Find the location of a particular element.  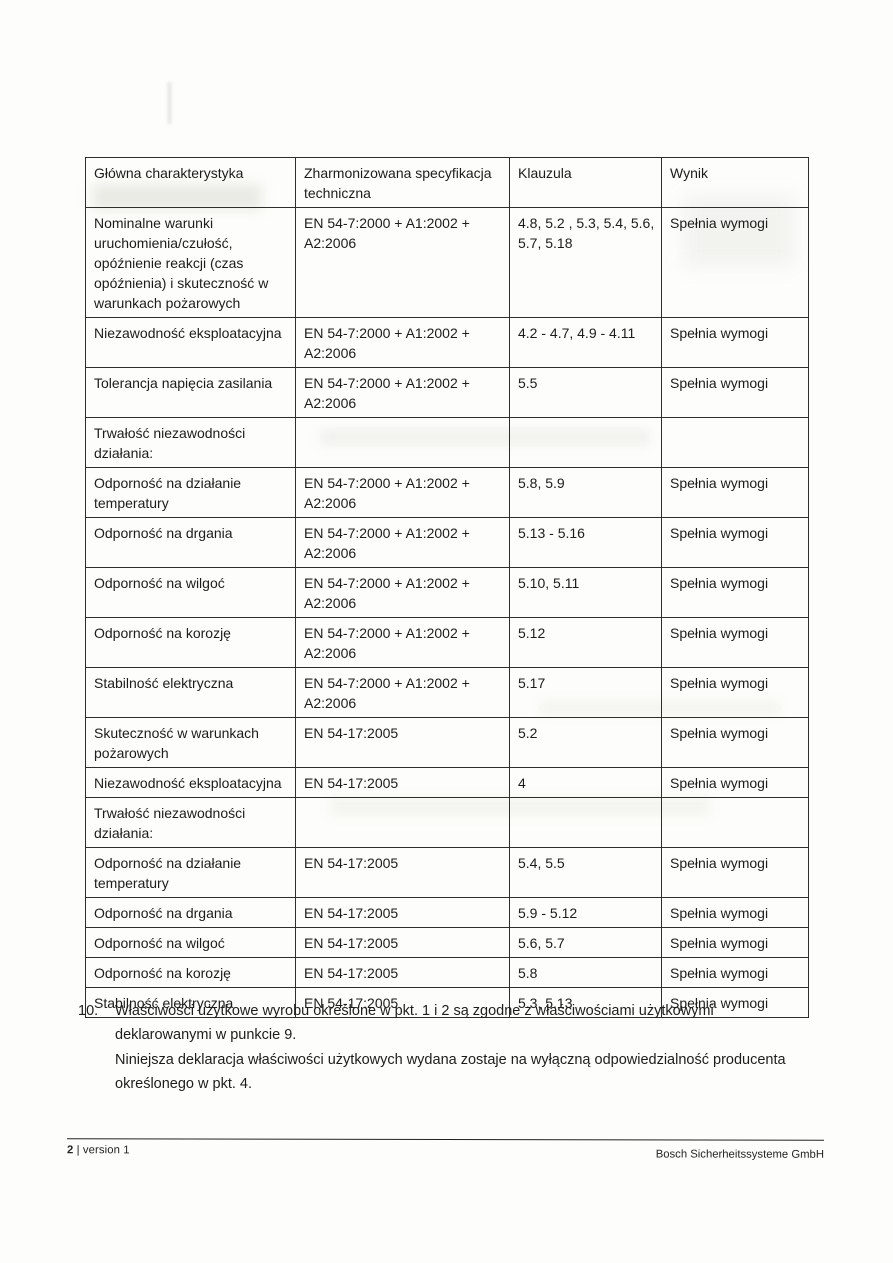

cell-characteristic: Skuteczność w warunkach pożarowych is located at coordinates (190, 742).